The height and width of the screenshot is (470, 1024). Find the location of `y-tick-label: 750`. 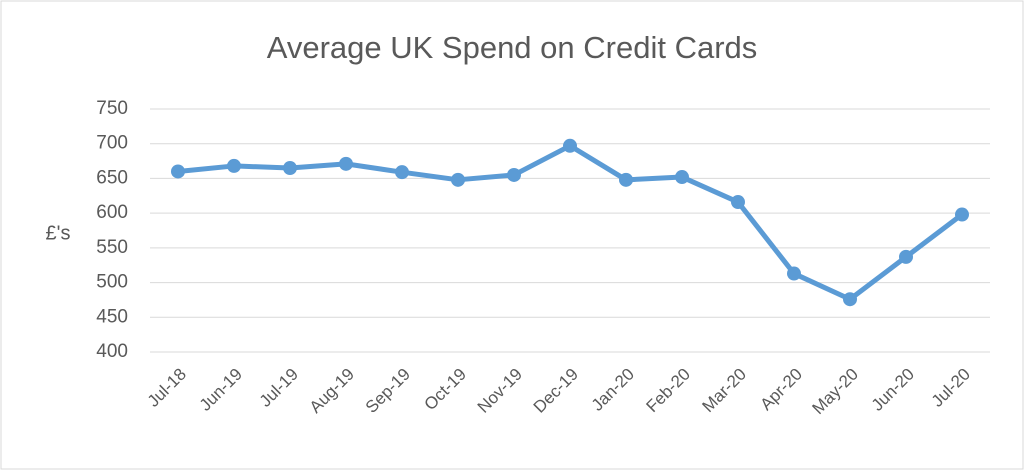

y-tick-label: 750 is located at coordinates (112, 108).